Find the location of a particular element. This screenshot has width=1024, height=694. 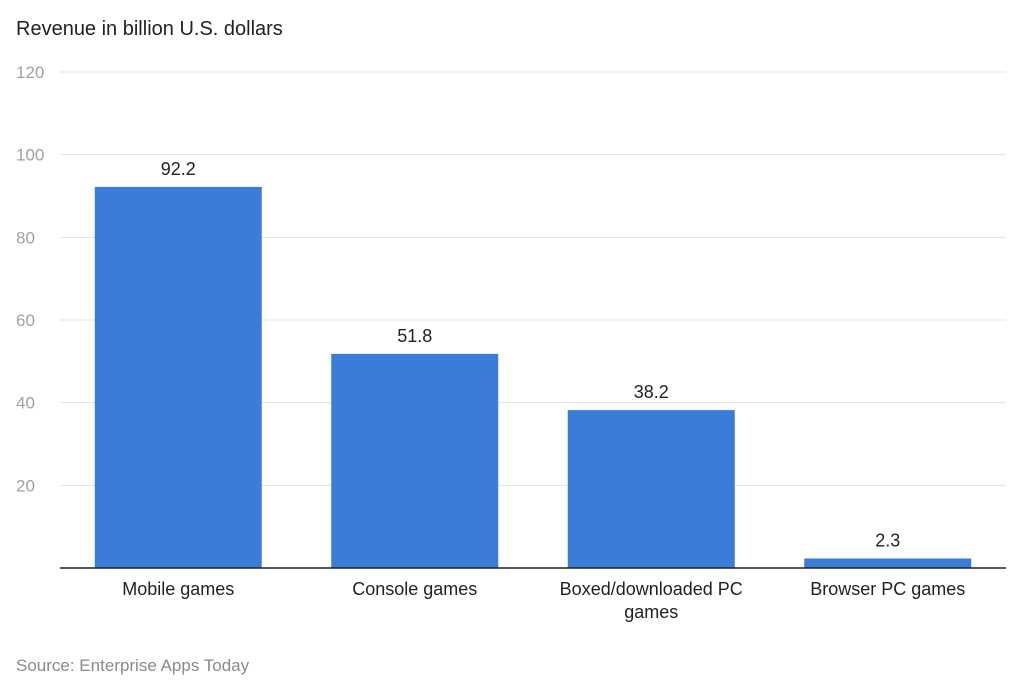

y-tick-label: 40 is located at coordinates (25, 403).